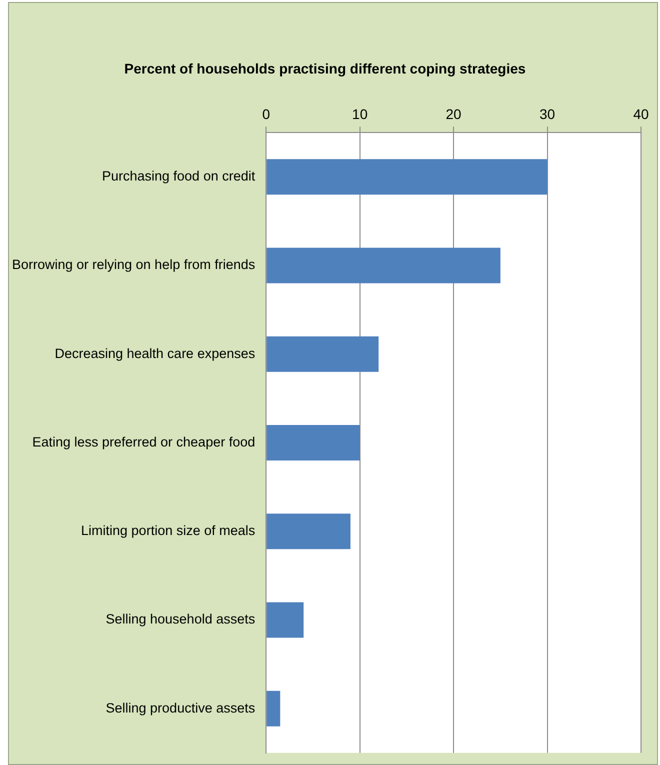  Describe the element at coordinates (134, 264) in the screenshot. I see `y-tick-label: Borrowing or relying on help from friends` at that location.